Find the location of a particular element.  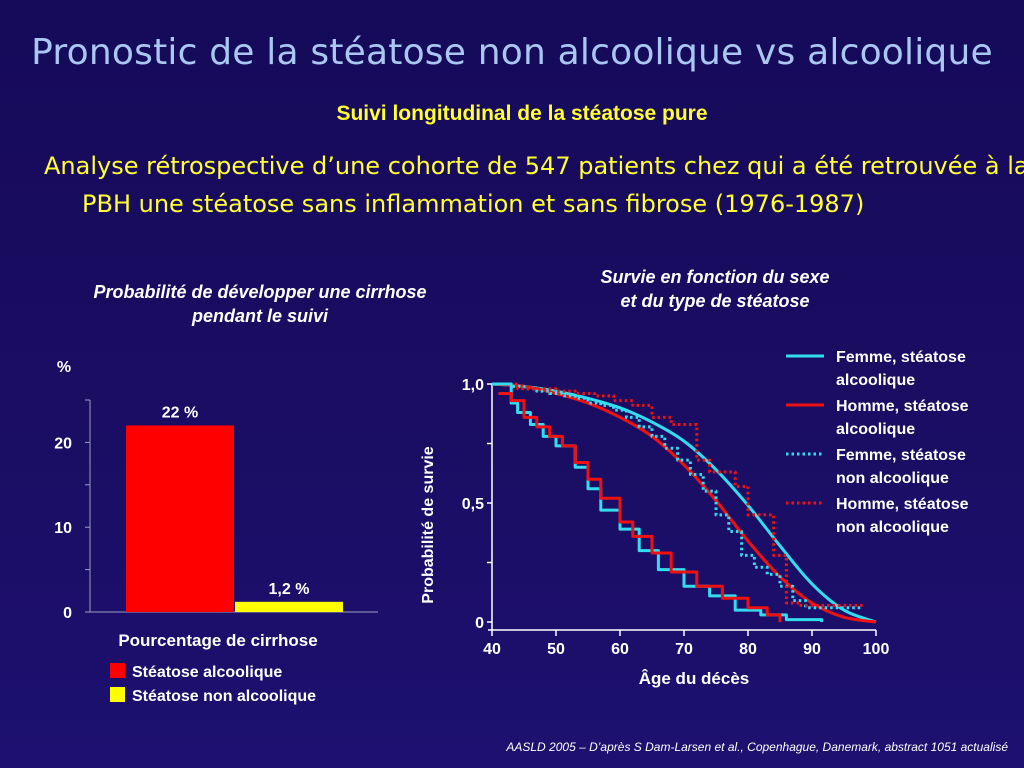

survival-chart-title-line2: et du type de stéatose is located at coordinates (715, 301).